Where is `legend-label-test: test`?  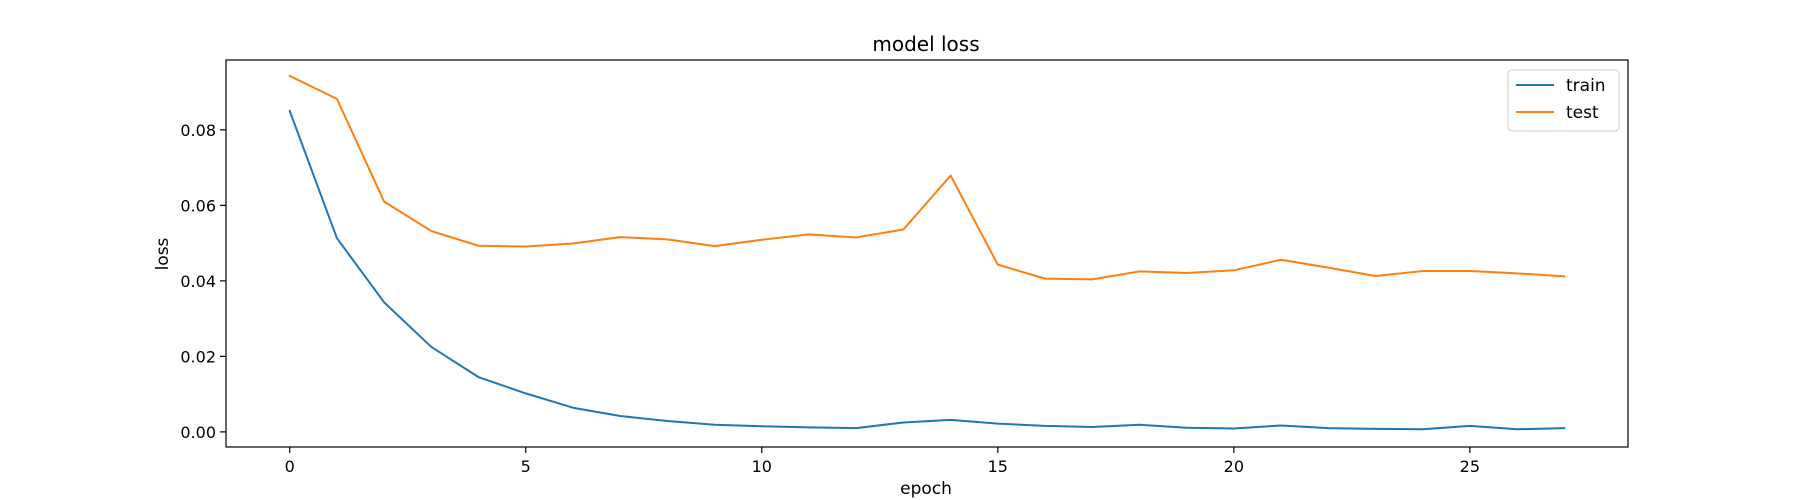
legend-label-test: test is located at coordinates (1582, 113).